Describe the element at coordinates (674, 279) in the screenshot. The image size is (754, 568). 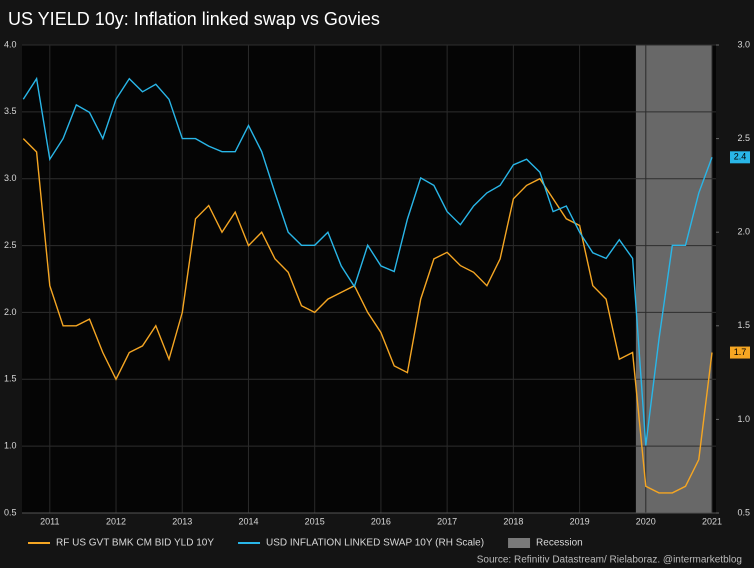
I see `recession-band` at that location.